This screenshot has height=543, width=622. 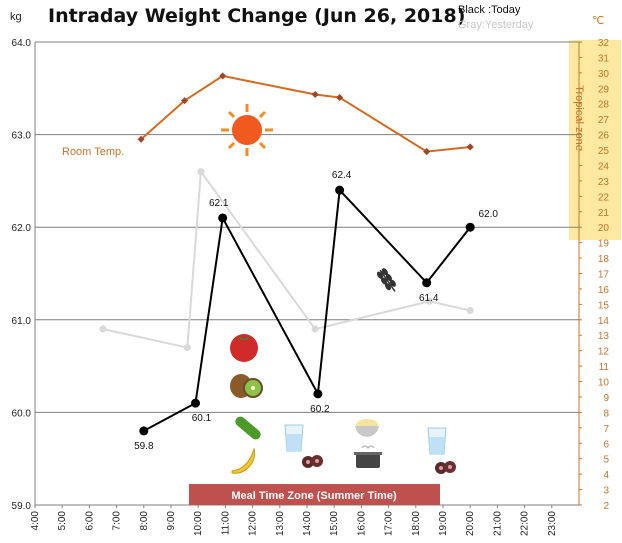 I want to click on y2-tick-label: 23, so click(x=604, y=182).